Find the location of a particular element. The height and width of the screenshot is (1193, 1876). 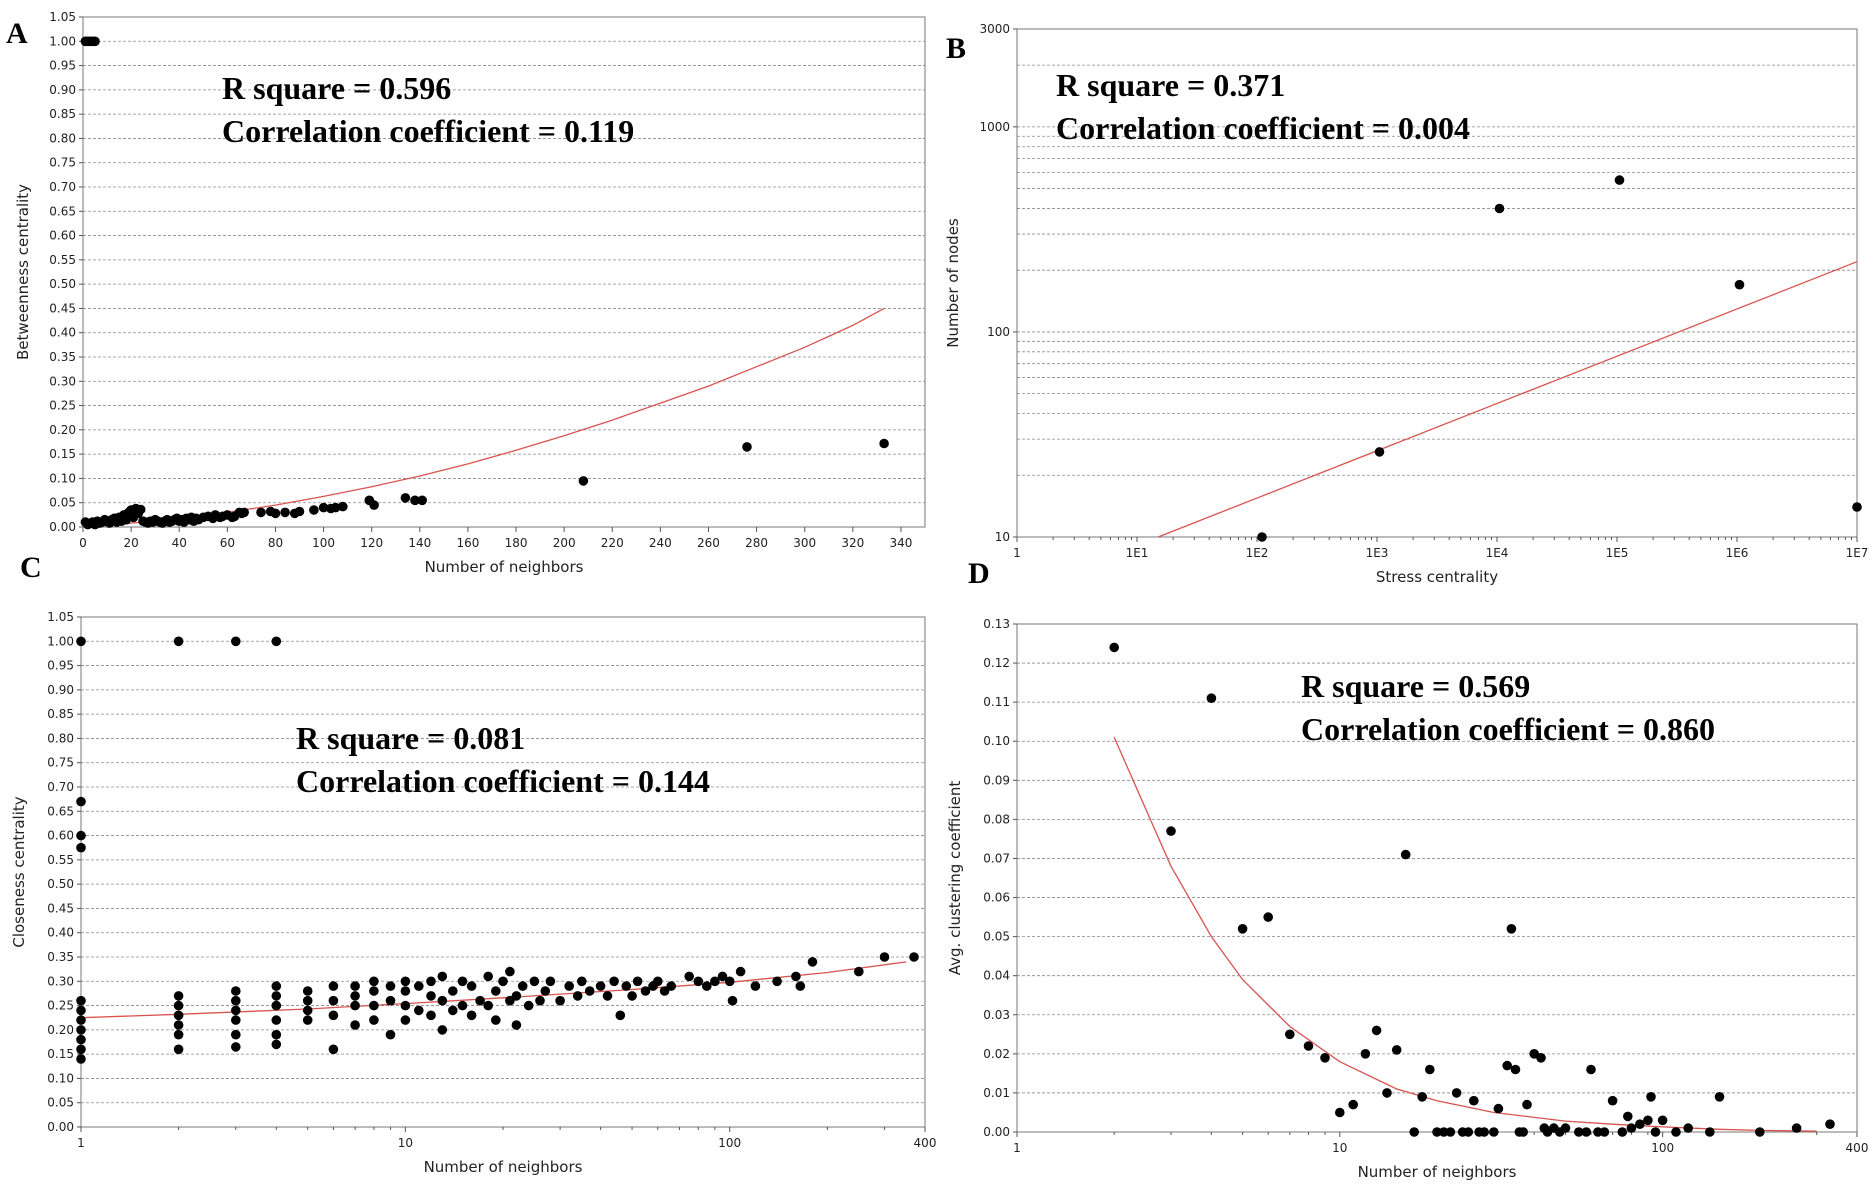

x-tick-label: 1 is located at coordinates (1017, 553).